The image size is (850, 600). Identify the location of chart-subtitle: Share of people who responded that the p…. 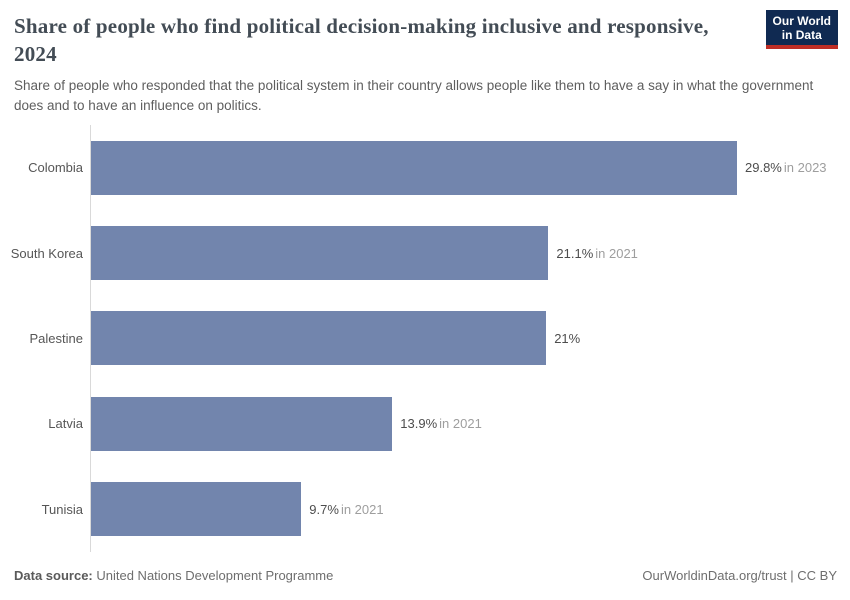
(414, 95).